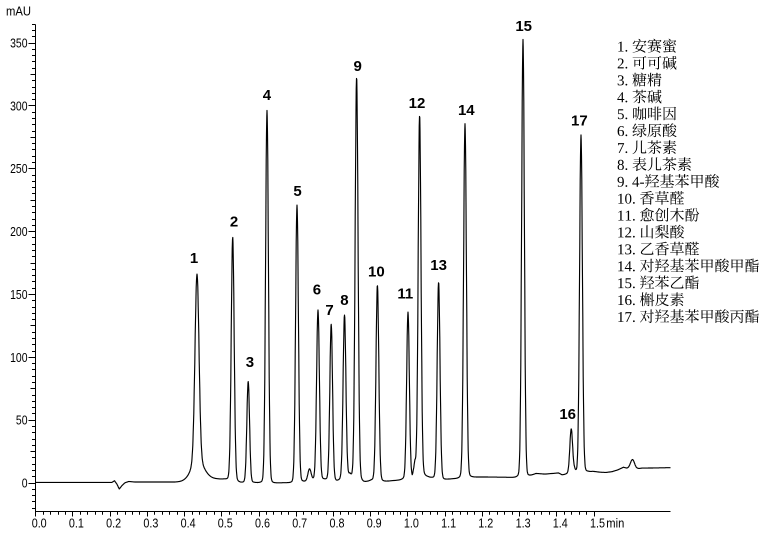  I want to click on svg-text: 200, so click(18, 231).